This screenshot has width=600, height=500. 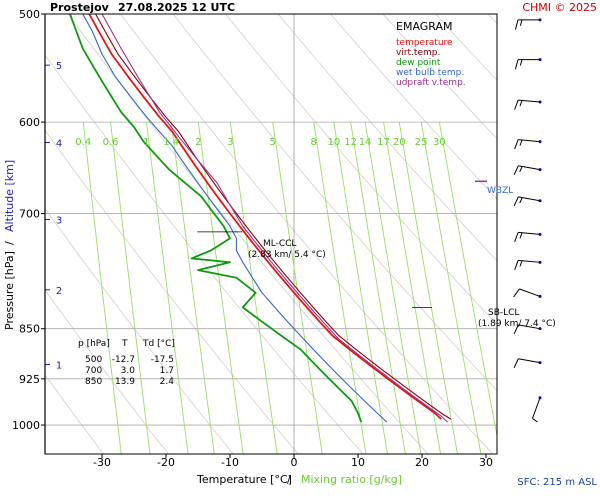 I want to click on altitude-tick-label: 2, so click(x=59, y=291).